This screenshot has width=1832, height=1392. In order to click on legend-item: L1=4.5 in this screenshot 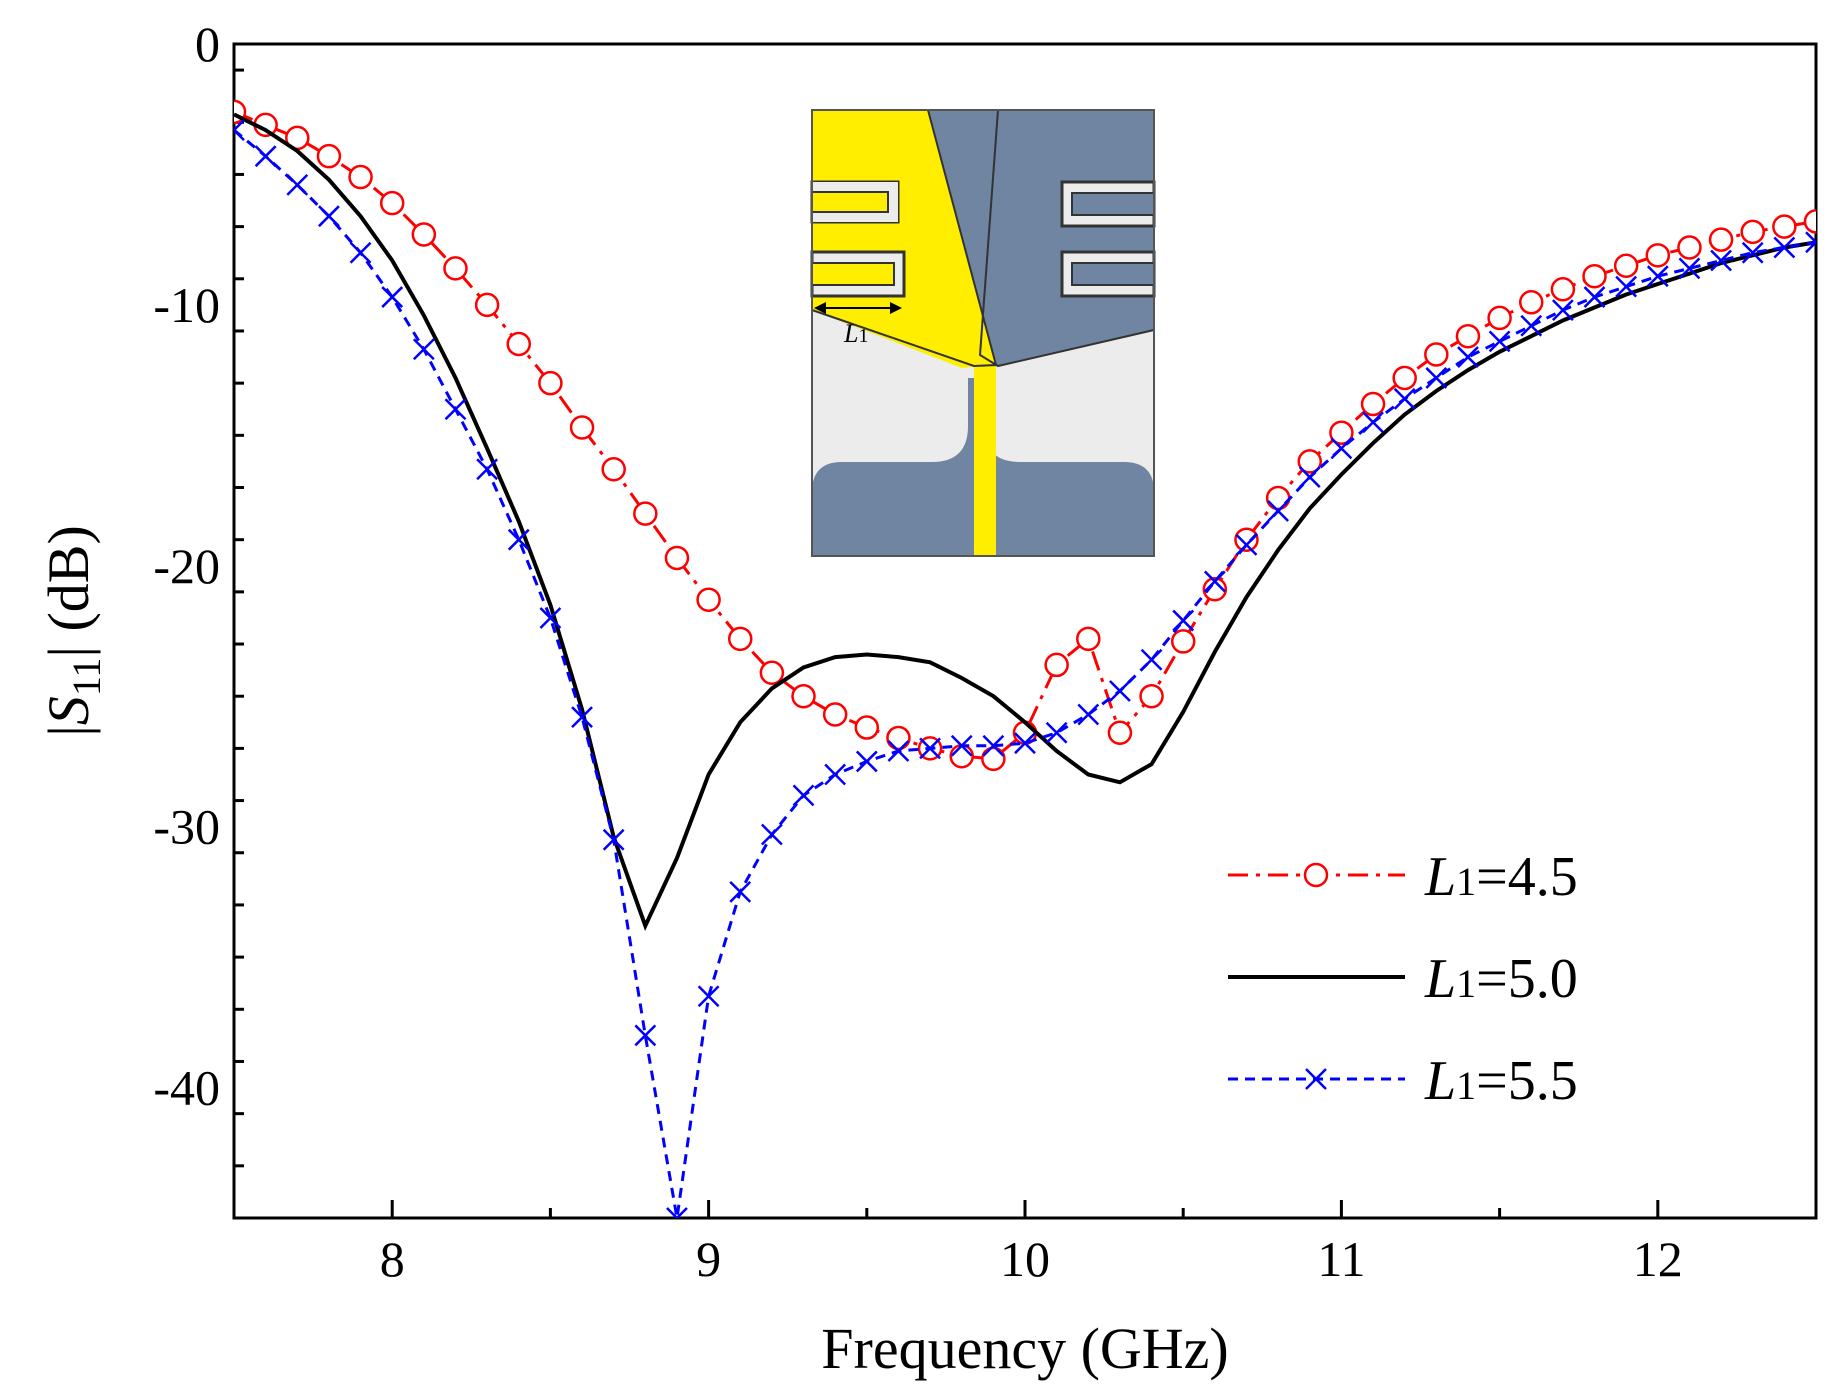, I will do `click(1403, 877)`.